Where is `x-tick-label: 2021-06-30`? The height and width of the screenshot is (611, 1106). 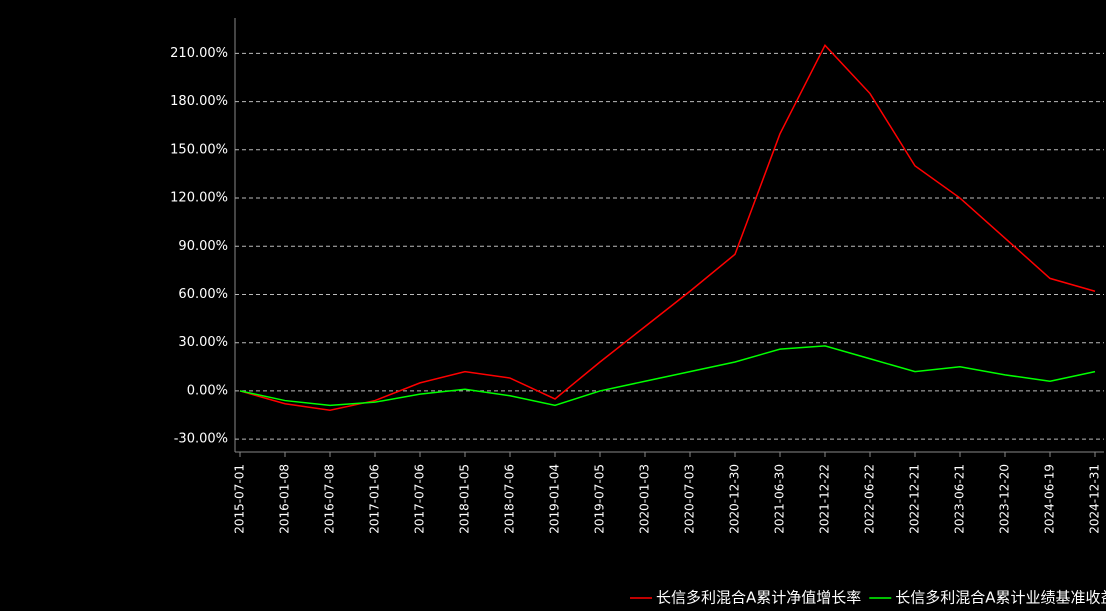
x-tick-label: 2021-06-30 is located at coordinates (780, 499).